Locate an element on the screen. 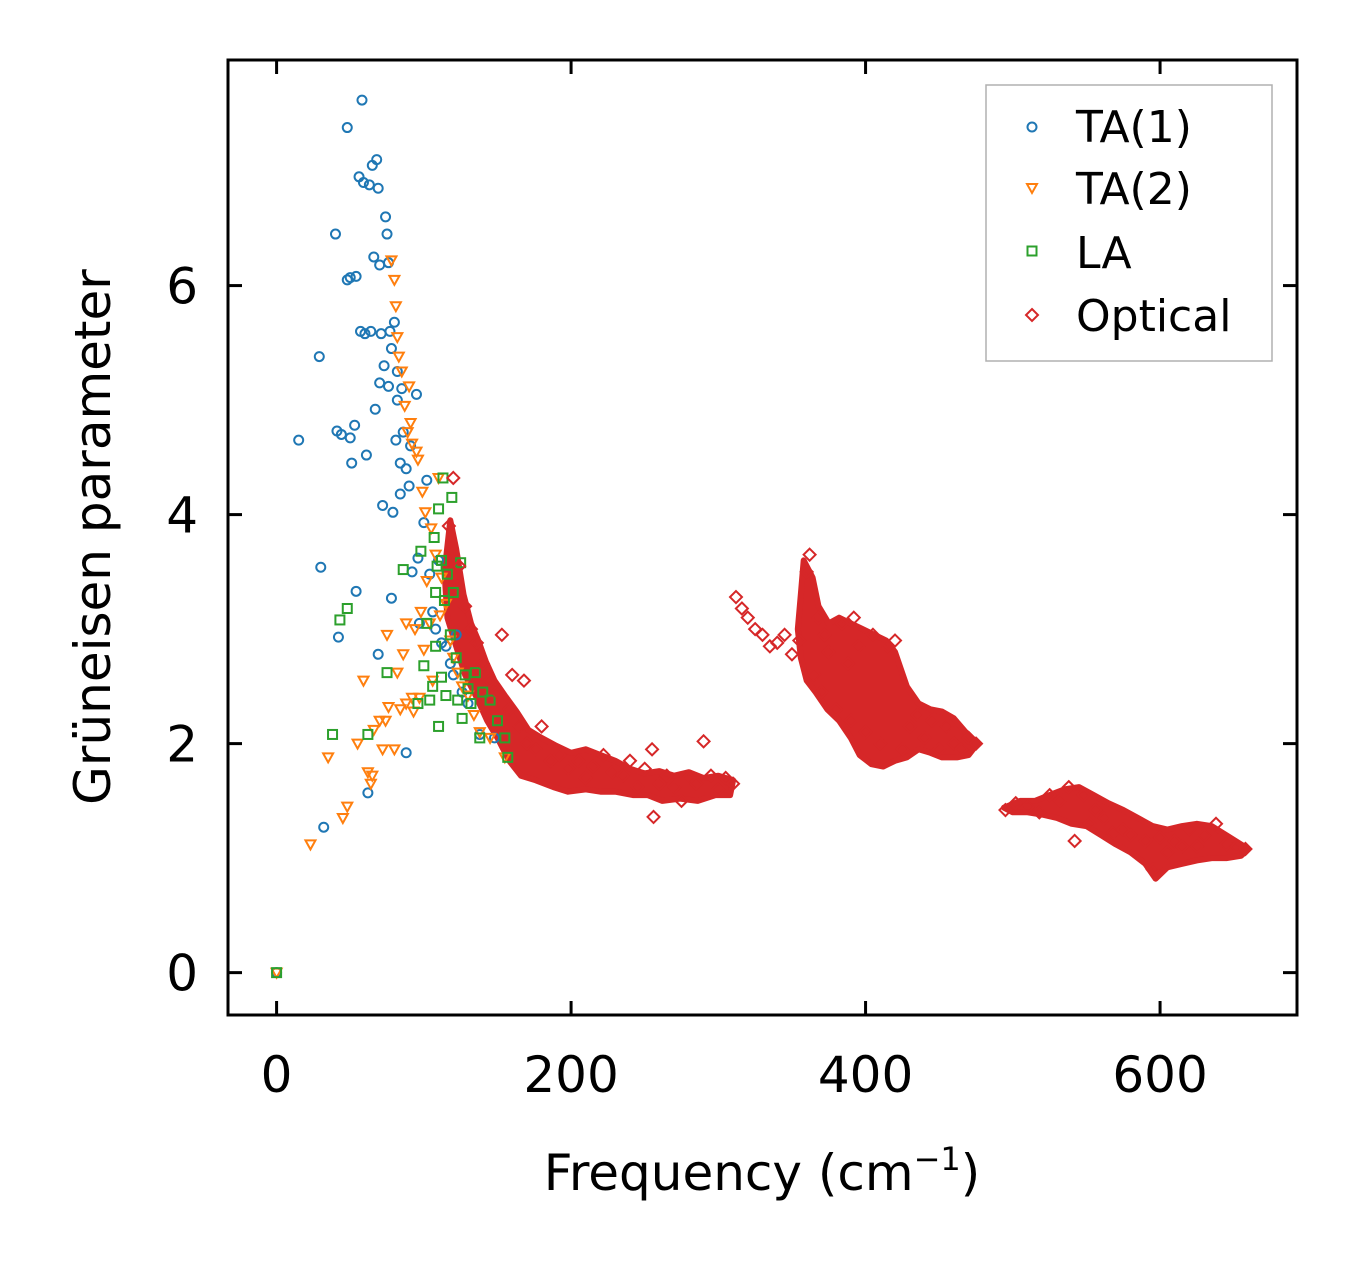 The height and width of the screenshot is (1264, 1357). y-tick-label: 2 is located at coordinates (182, 745).